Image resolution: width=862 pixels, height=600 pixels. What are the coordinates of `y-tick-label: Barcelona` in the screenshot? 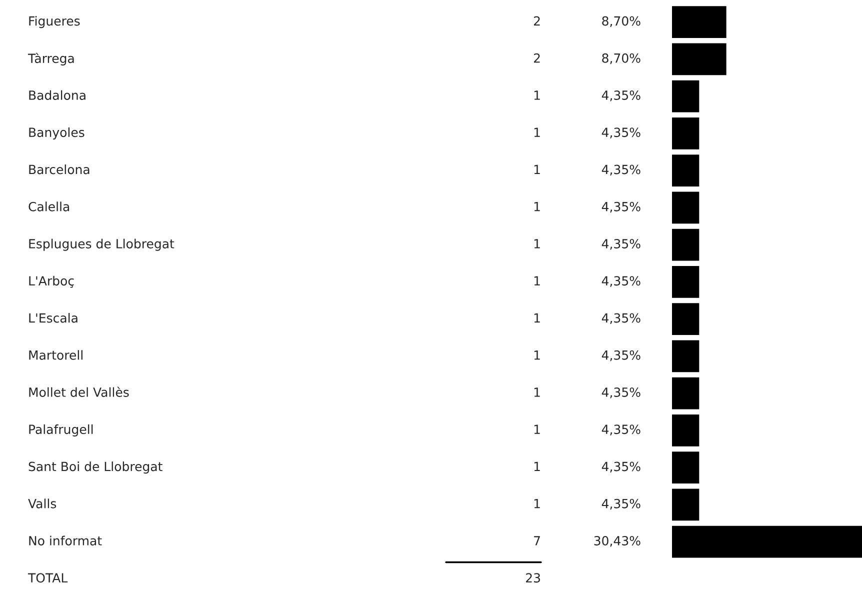 It's located at (59, 169).